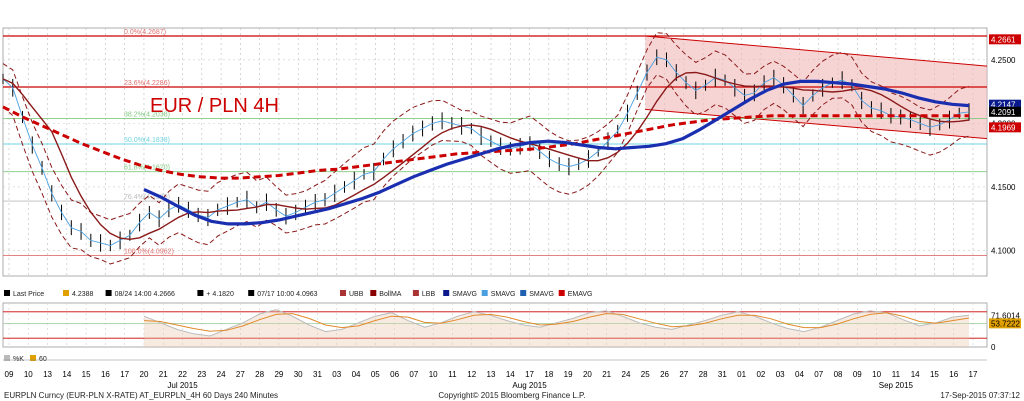 This screenshot has width=1024, height=401. I want to click on legend-label: UBB, so click(356, 294).